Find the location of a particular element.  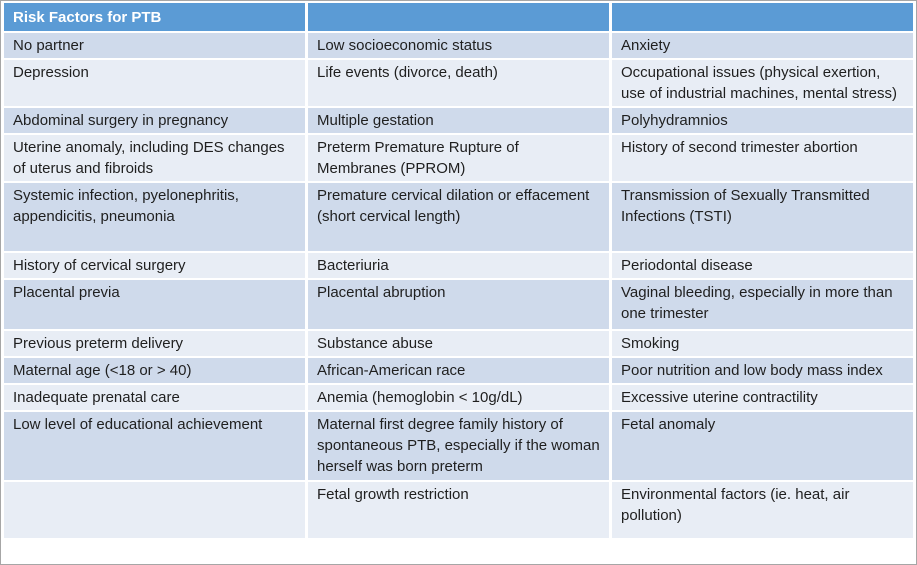

table-cell: Periodontal disease is located at coordinates (762, 265).